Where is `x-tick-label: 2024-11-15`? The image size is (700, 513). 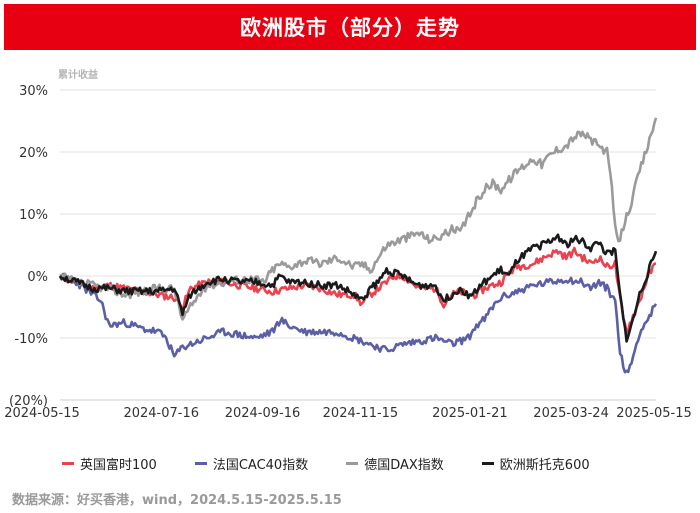
x-tick-label: 2024-11-15 is located at coordinates (361, 413).